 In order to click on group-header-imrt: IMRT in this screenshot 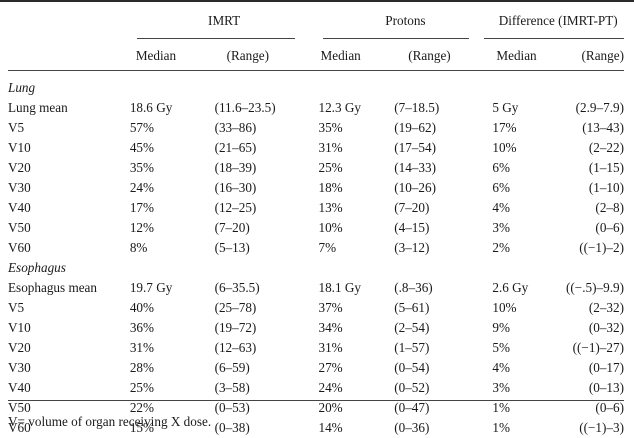, I will do `click(224, 20)`.